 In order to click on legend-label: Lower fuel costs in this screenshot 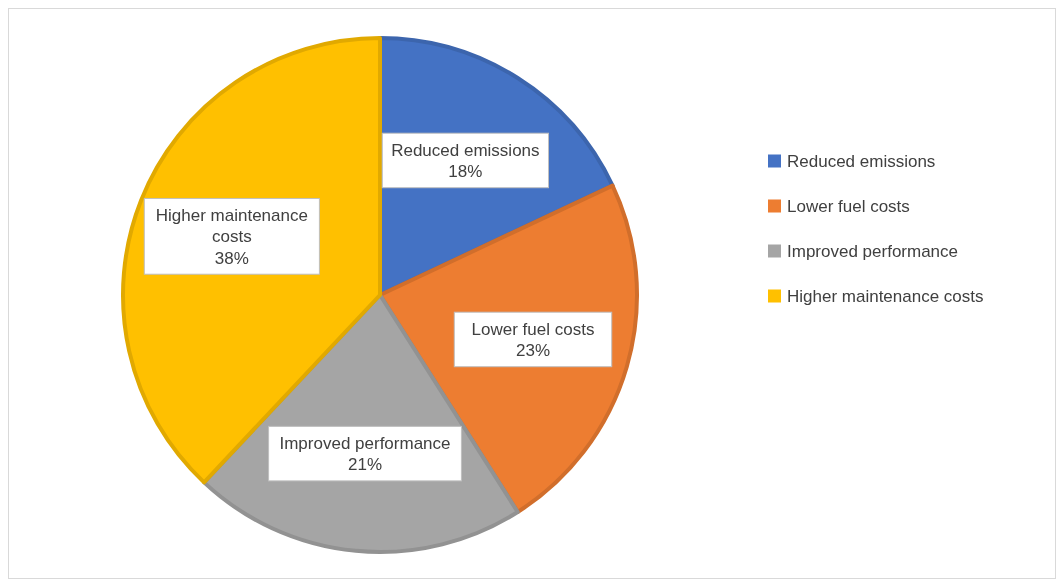, I will do `click(848, 206)`.